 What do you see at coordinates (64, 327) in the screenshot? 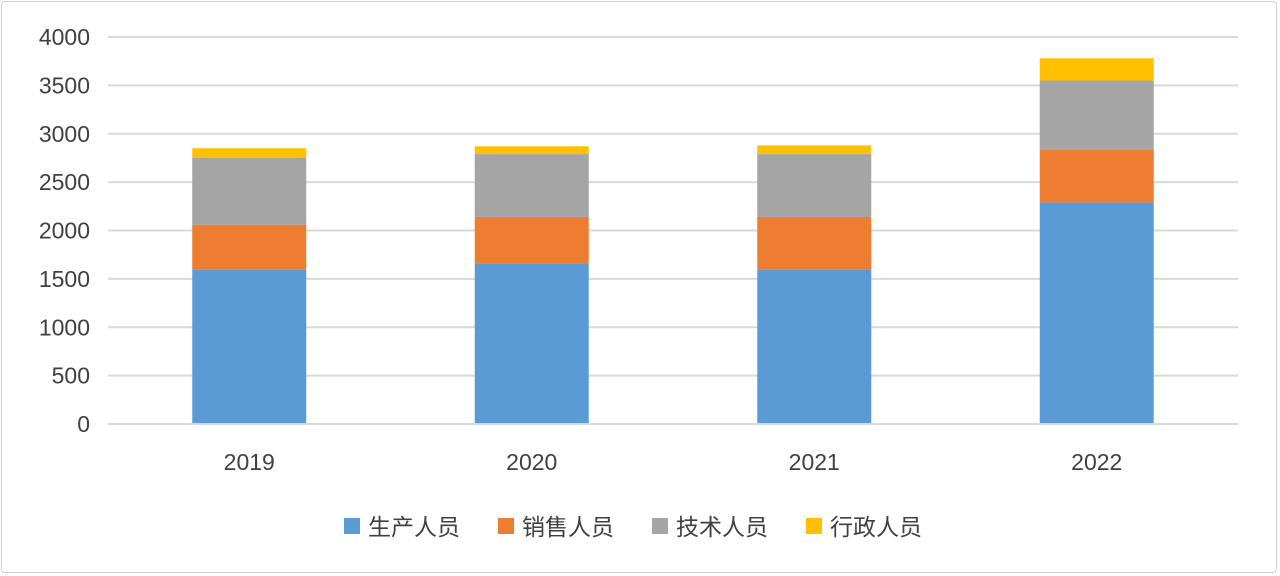
I see `y-tick-label: 1000` at bounding box center [64, 327].